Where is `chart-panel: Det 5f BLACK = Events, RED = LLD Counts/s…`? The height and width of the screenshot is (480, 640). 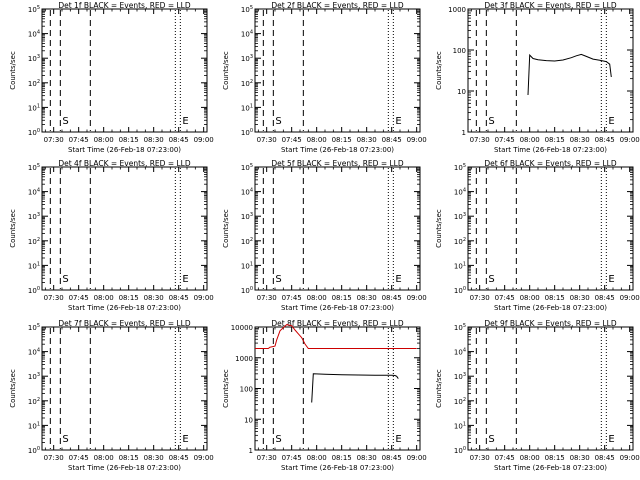
chart-panel: Det 5f BLACK = Events, RED = LLD Counts/s… is located at coordinates (324, 235).